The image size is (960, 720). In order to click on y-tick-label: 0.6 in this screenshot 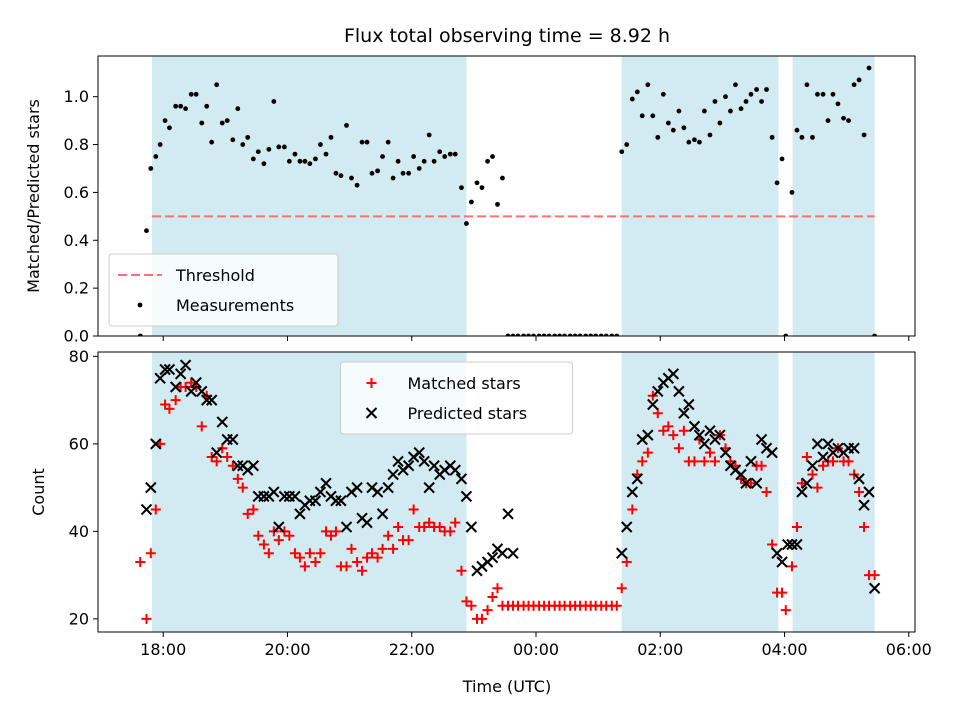, I will do `click(76, 192)`.